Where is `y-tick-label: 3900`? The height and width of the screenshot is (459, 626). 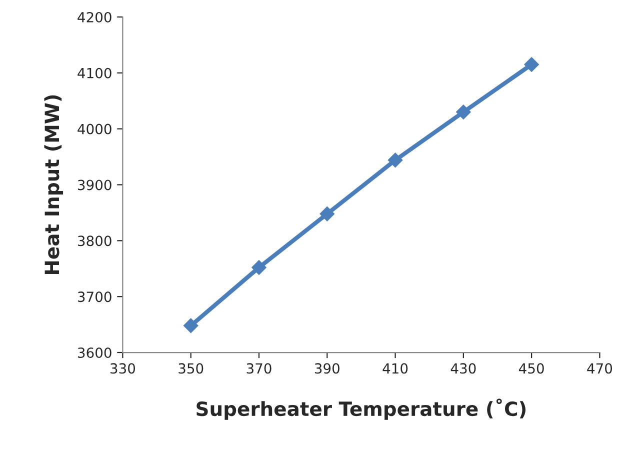
y-tick-label: 3900 is located at coordinates (95, 185).